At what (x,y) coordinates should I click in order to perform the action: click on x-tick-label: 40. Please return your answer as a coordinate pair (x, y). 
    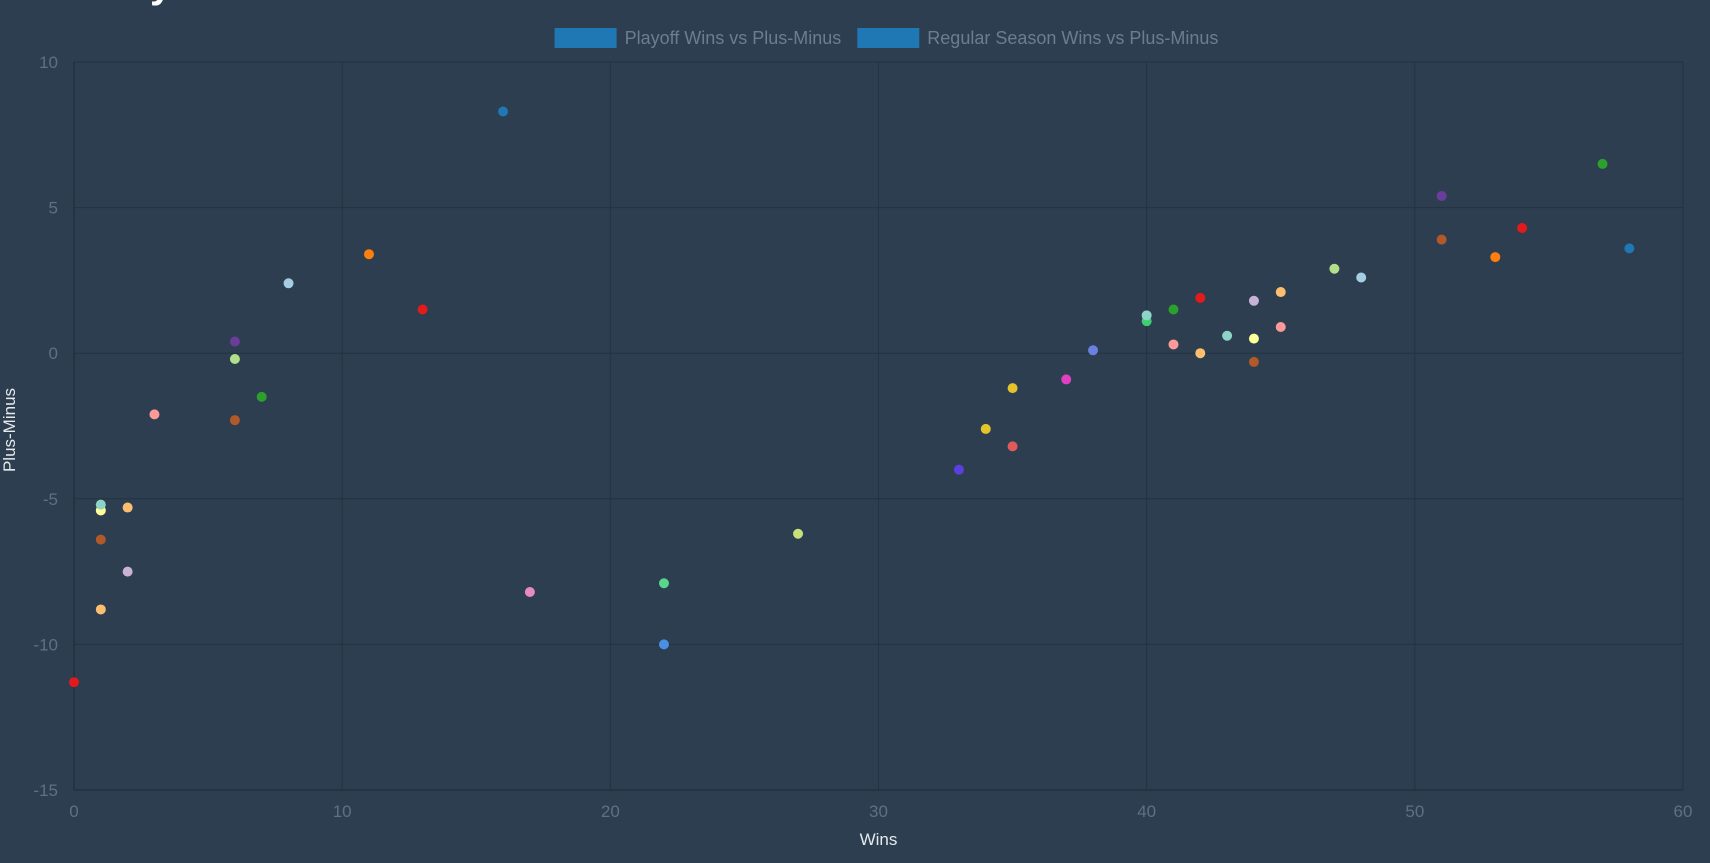
    Looking at the image, I should click on (1146, 811).